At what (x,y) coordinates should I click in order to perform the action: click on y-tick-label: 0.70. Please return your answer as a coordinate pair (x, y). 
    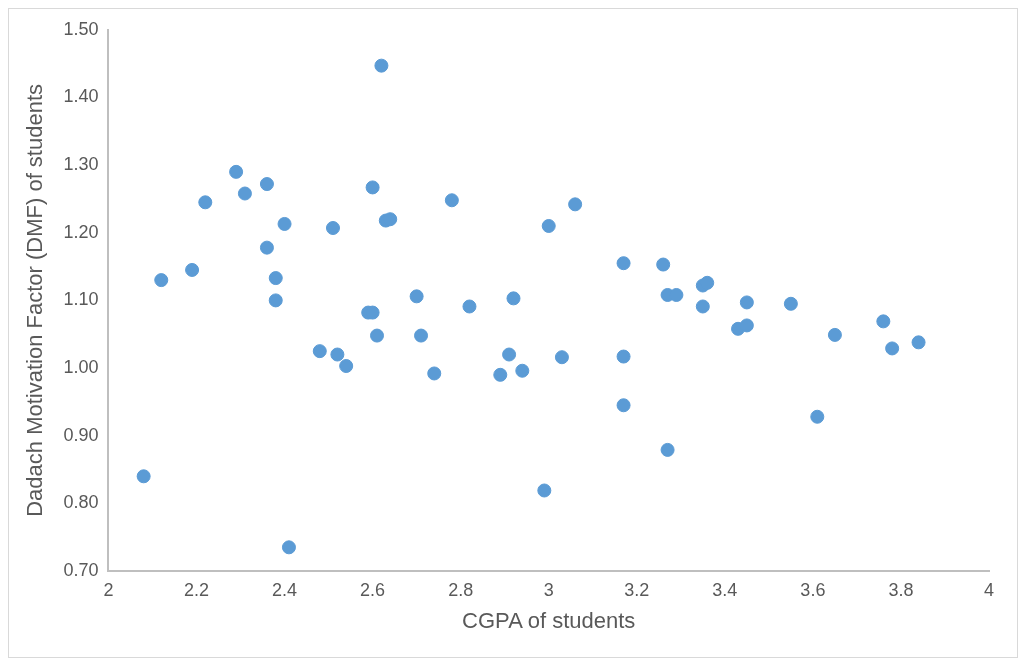
    Looking at the image, I should click on (81, 569).